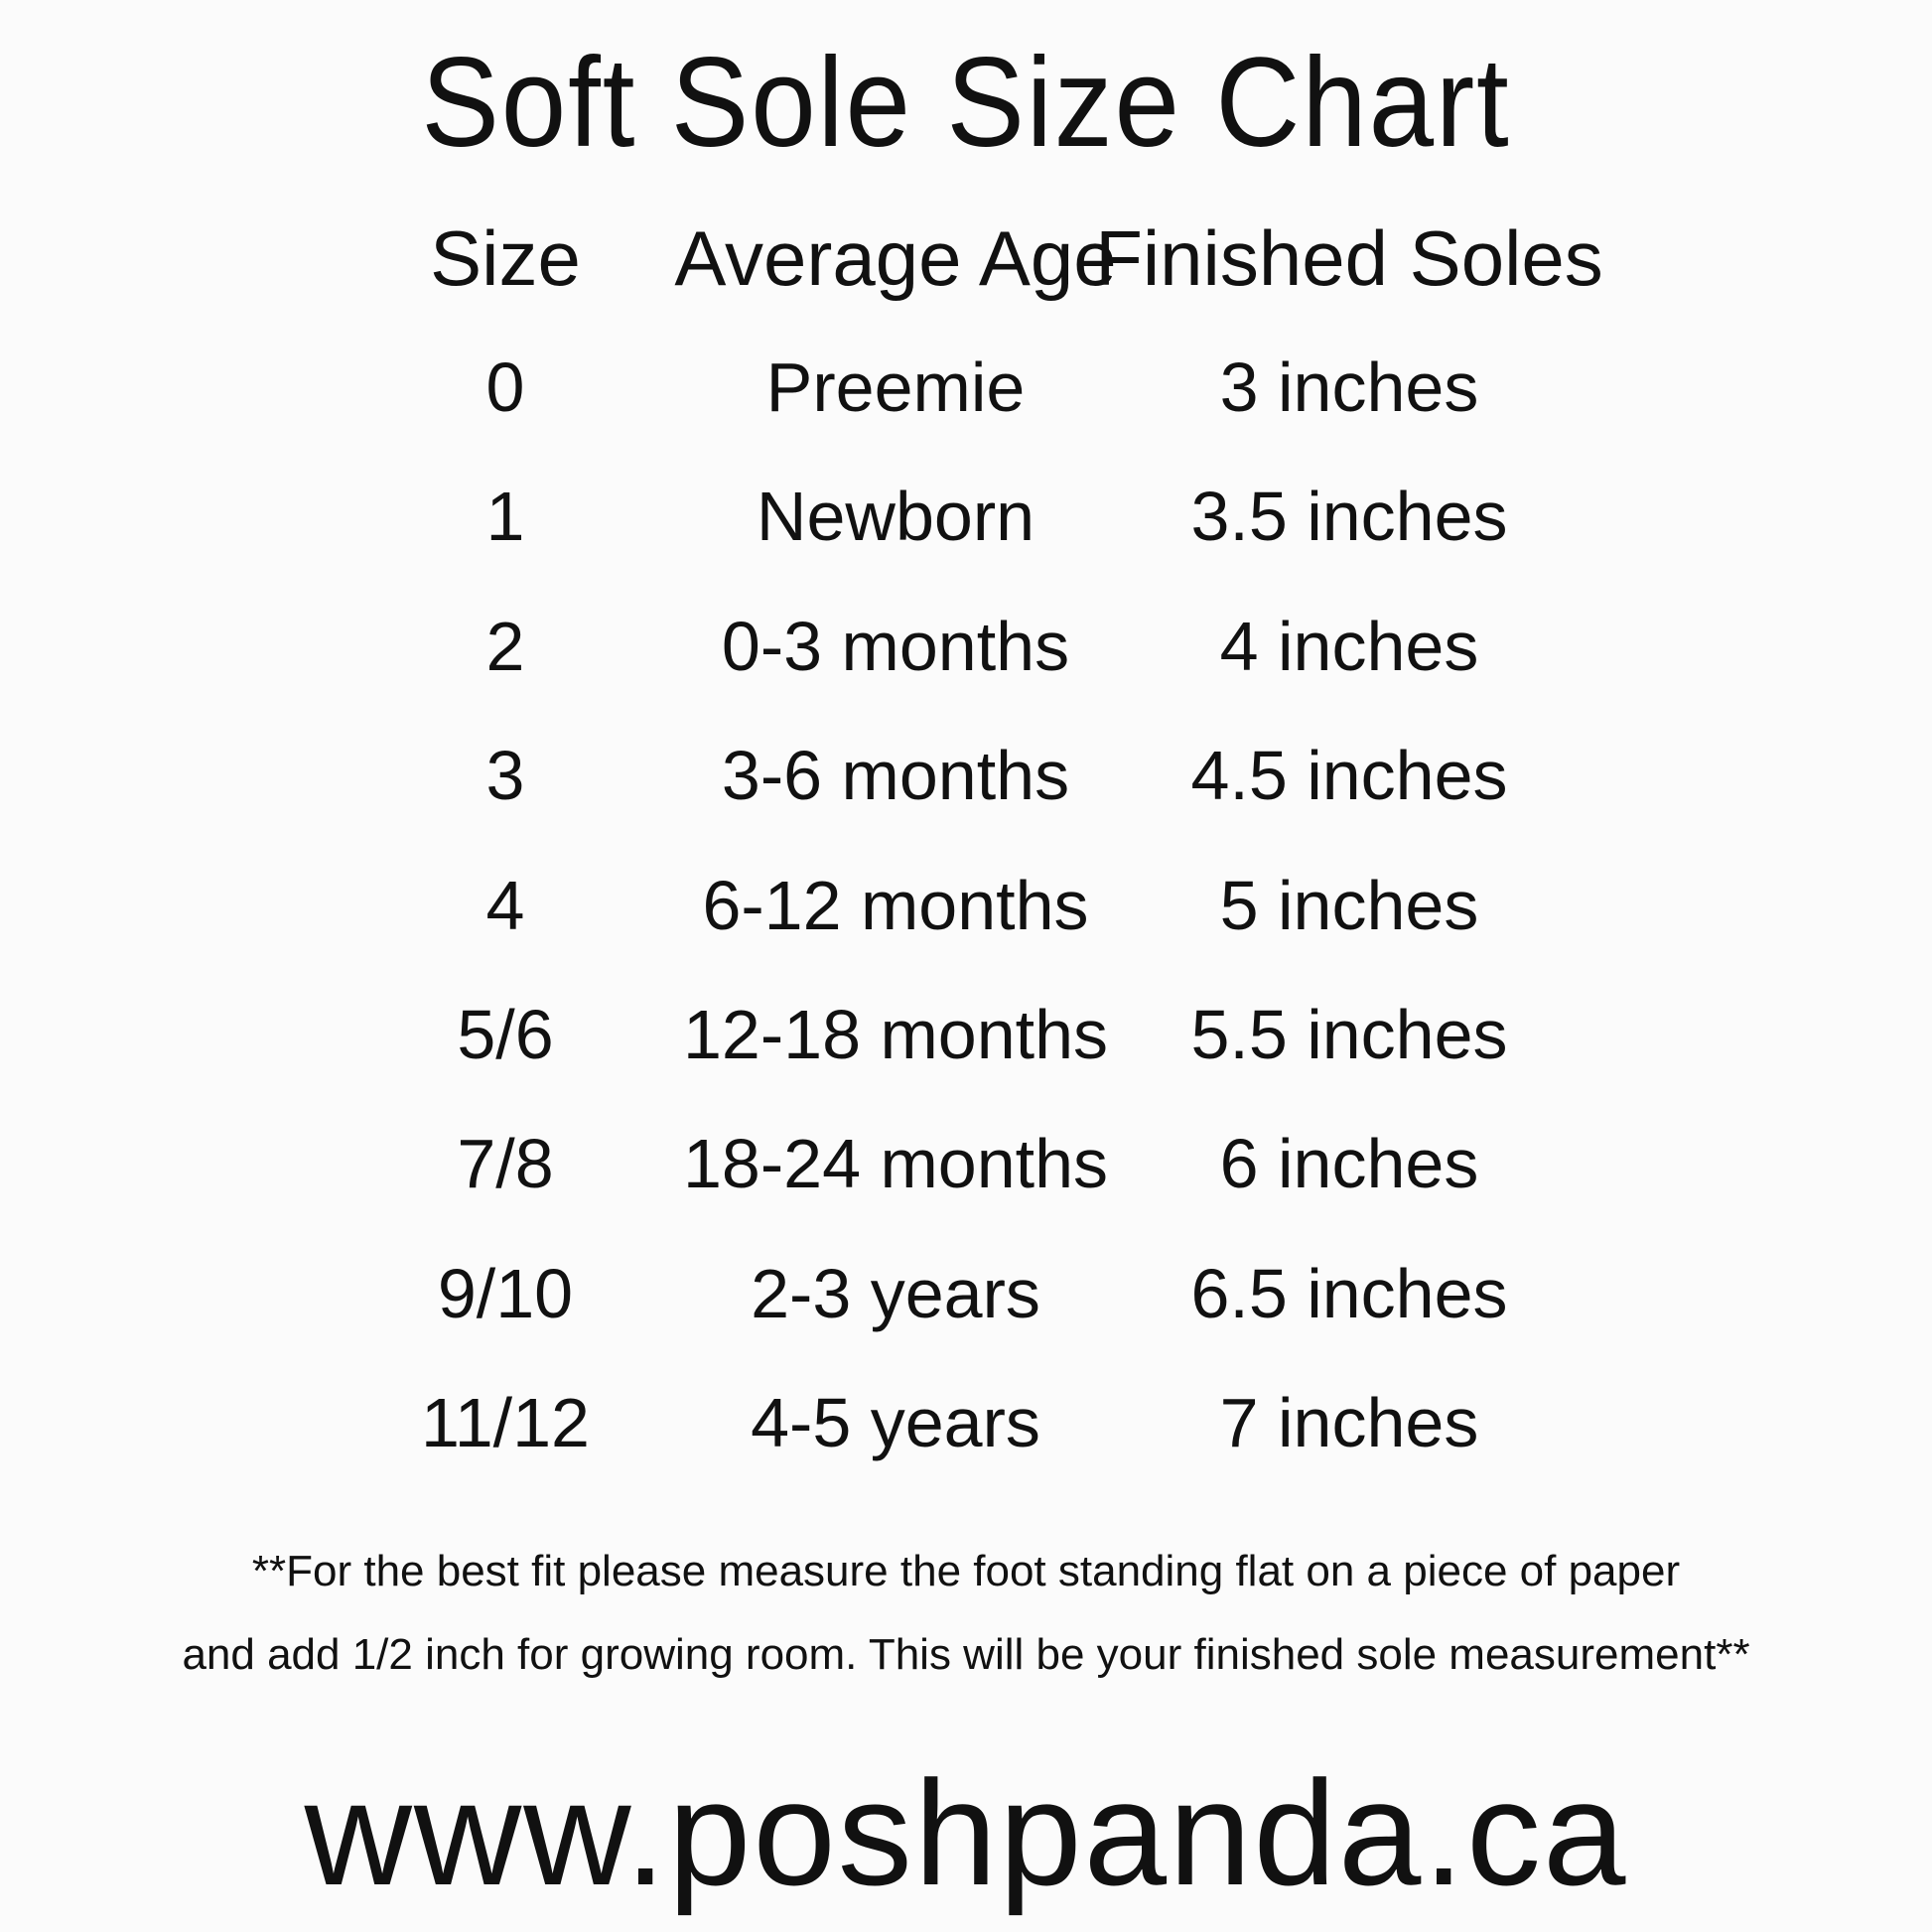  What do you see at coordinates (895, 1034) in the screenshot?
I see `table-cell-age: 12-18 months` at bounding box center [895, 1034].